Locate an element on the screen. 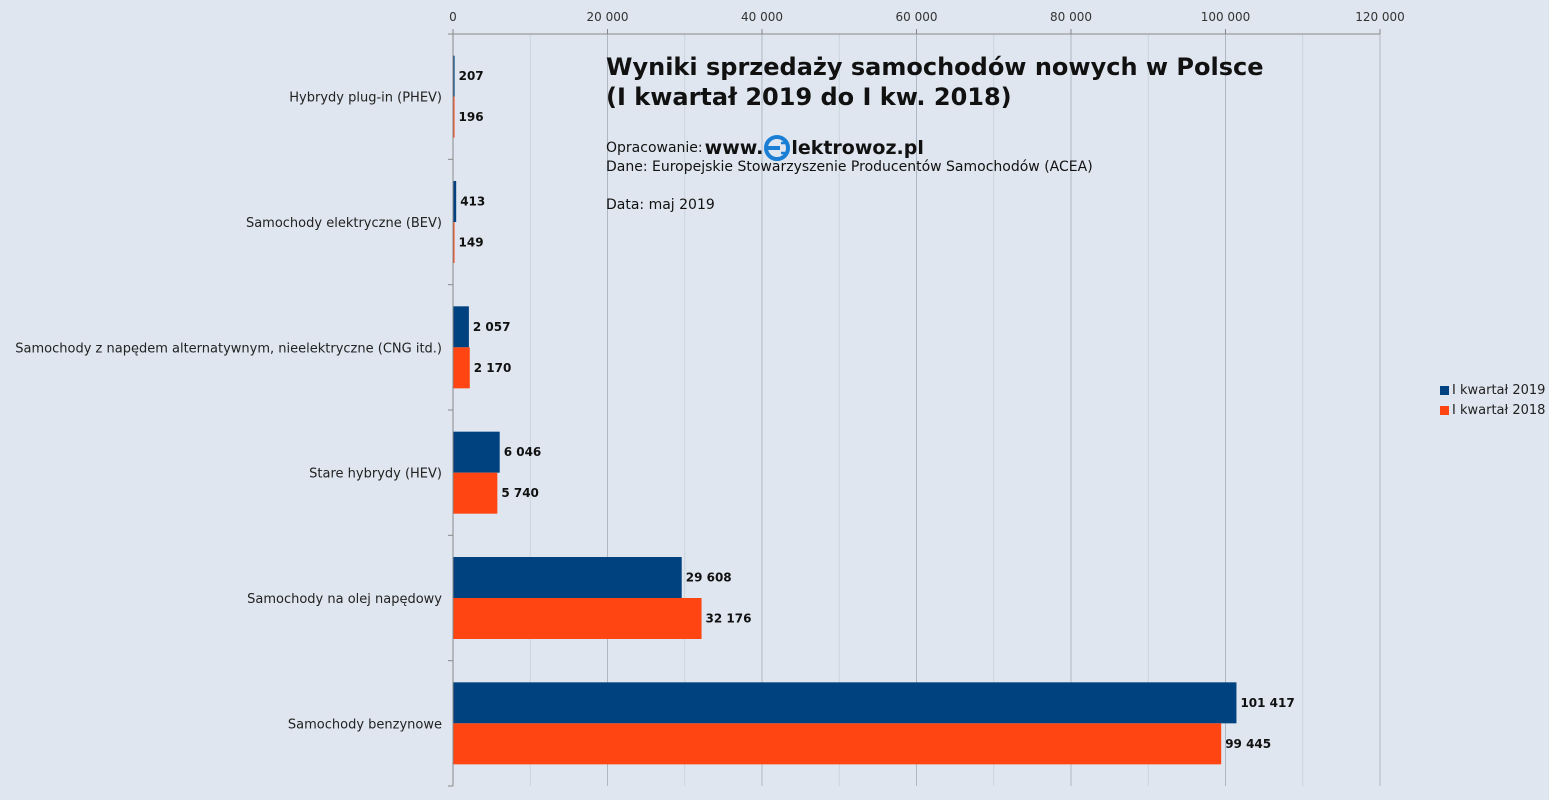 The height and width of the screenshot is (800, 1549). brand-suffix: lektrowoz.pl is located at coordinates (857, 148).